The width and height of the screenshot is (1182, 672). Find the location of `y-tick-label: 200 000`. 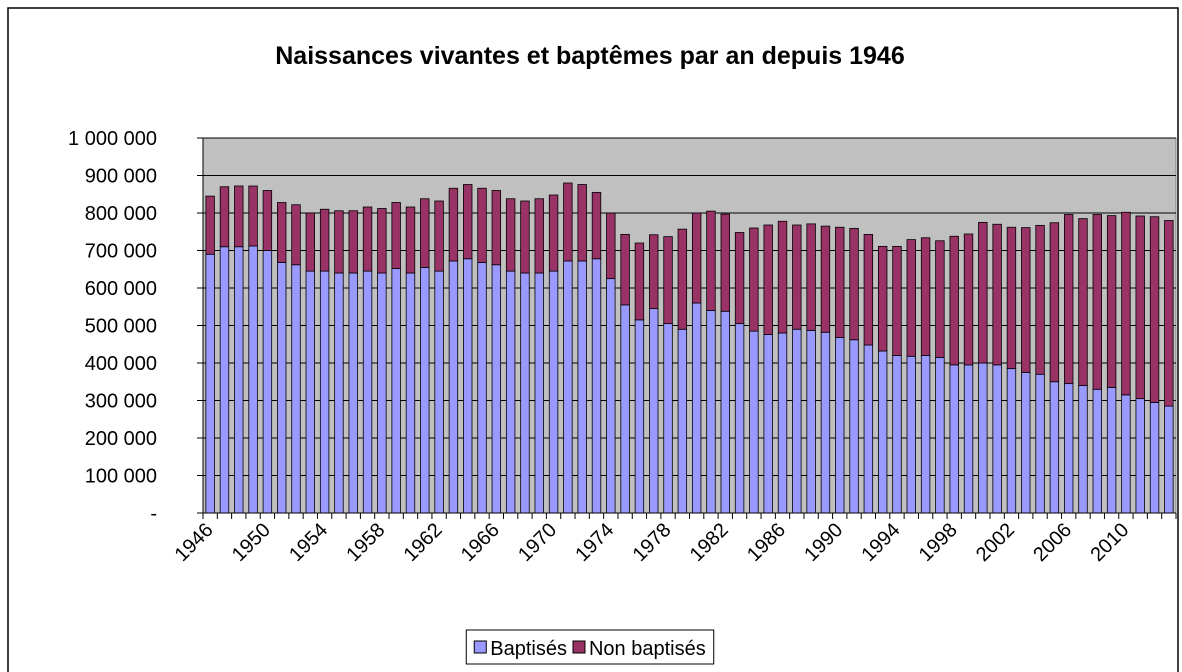

y-tick-label: 200 000 is located at coordinates (121, 439).